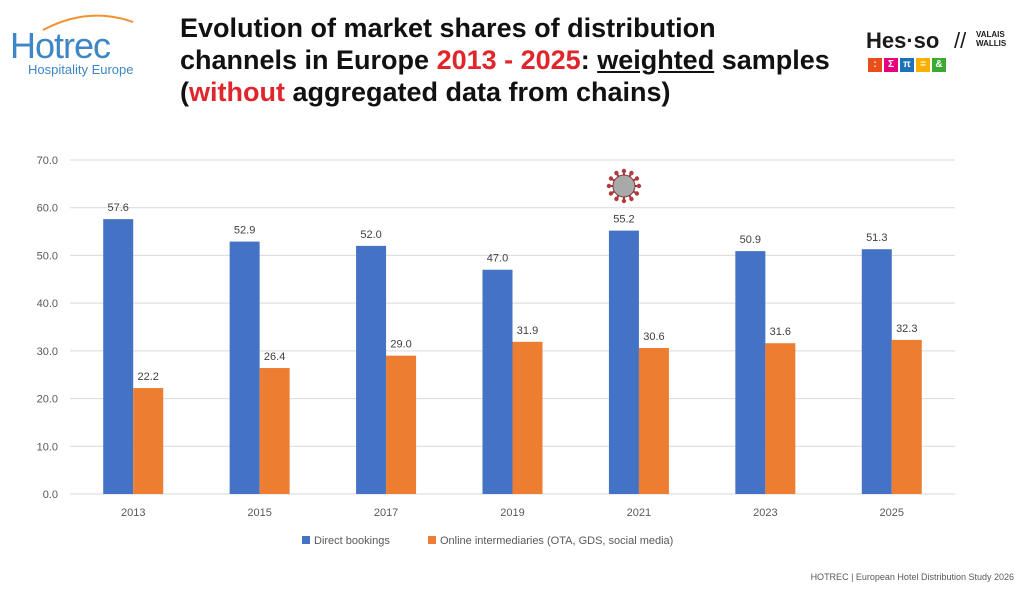 This screenshot has width=1024, height=598. What do you see at coordinates (400, 345) in the screenshot?
I see `data-label: 29.0` at bounding box center [400, 345].